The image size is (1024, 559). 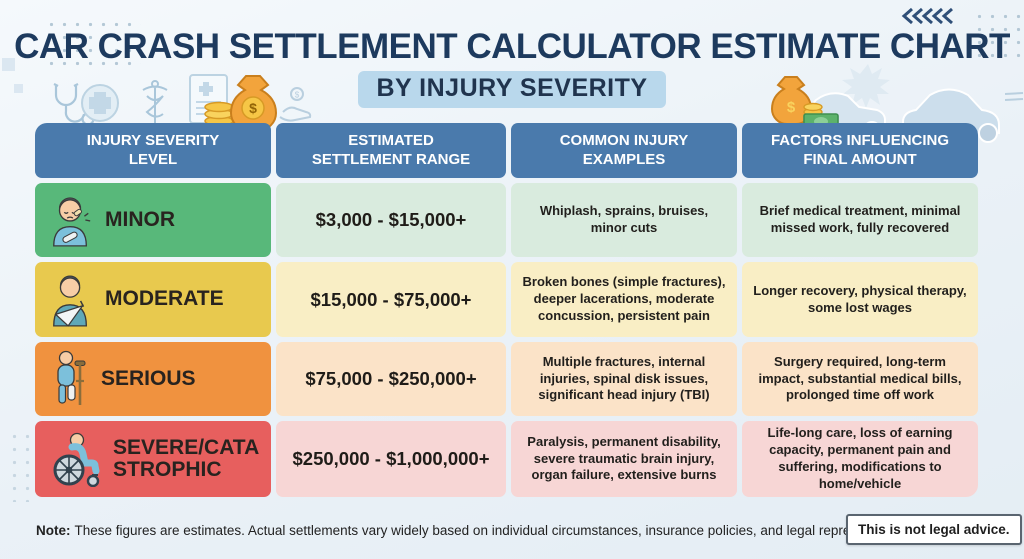 What do you see at coordinates (155, 102) in the screenshot?
I see `caduceus-icon` at bounding box center [155, 102].